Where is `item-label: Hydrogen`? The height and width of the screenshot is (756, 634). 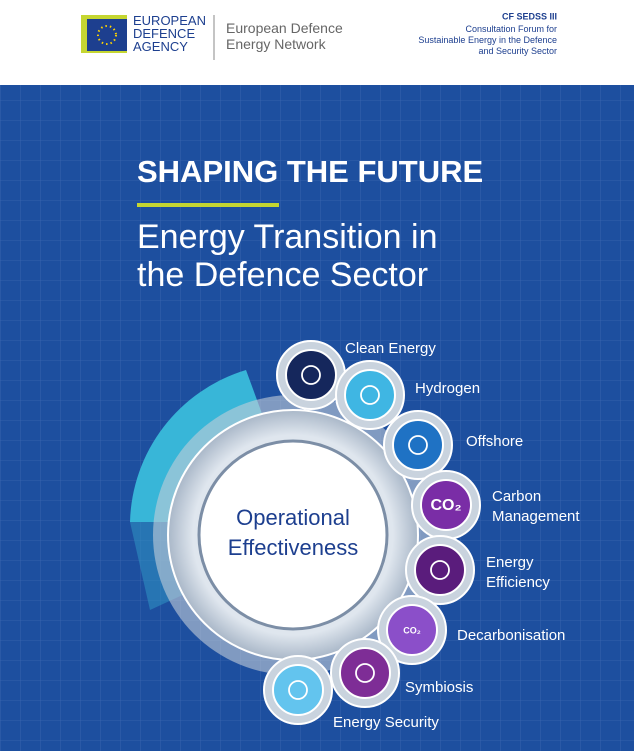
item-label: Hydrogen is located at coordinates (447, 388).